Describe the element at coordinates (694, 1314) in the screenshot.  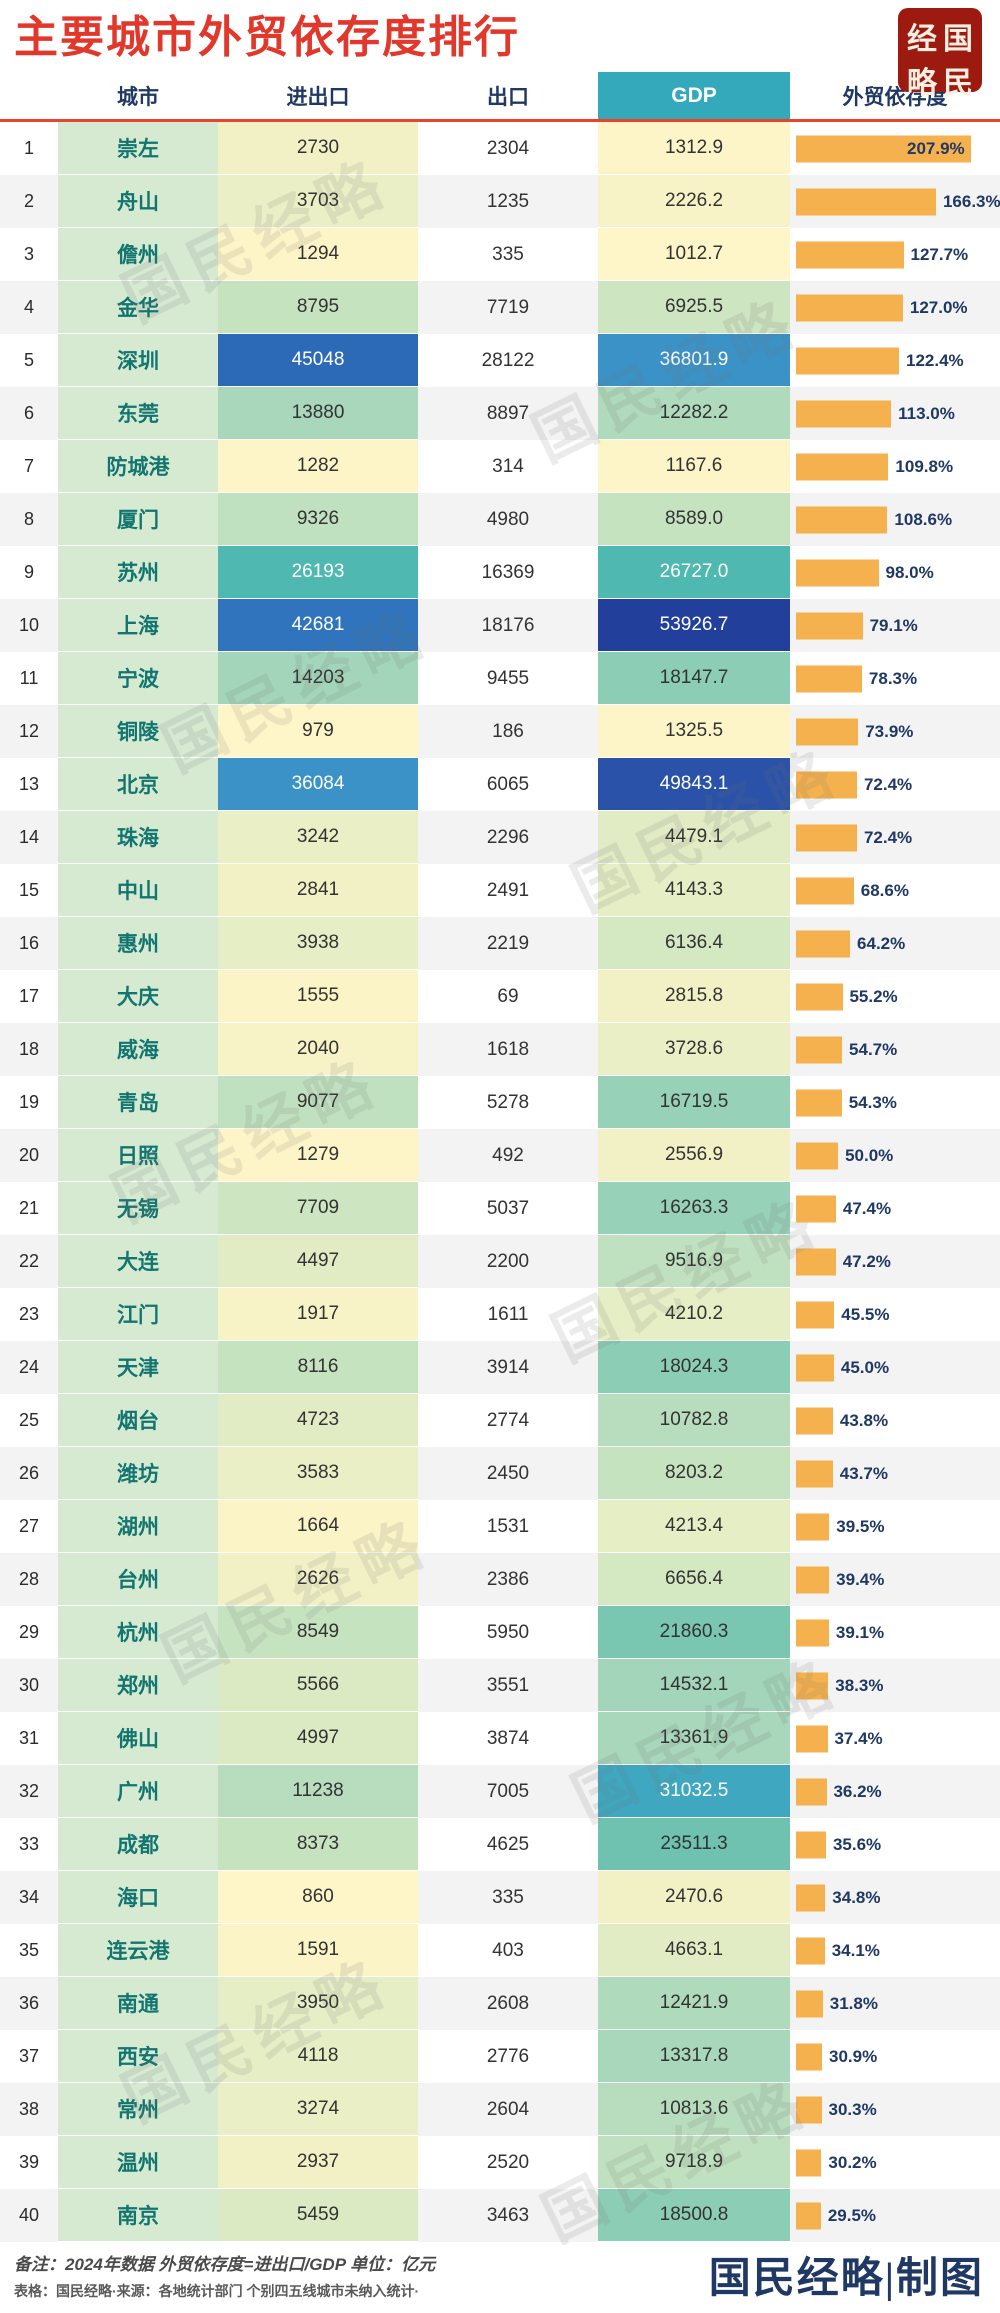
I see `gdp-cell: 4210.2` at that location.